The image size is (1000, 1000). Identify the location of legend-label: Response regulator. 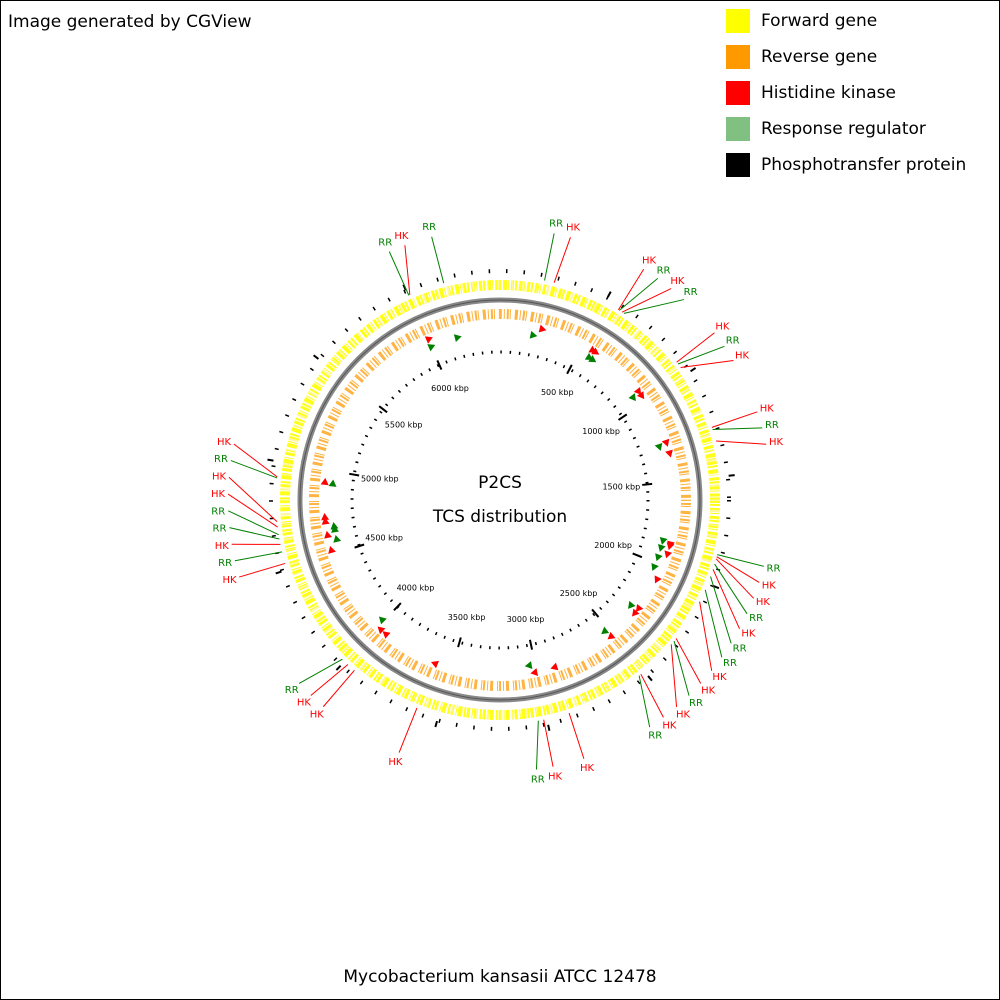
(843, 129).